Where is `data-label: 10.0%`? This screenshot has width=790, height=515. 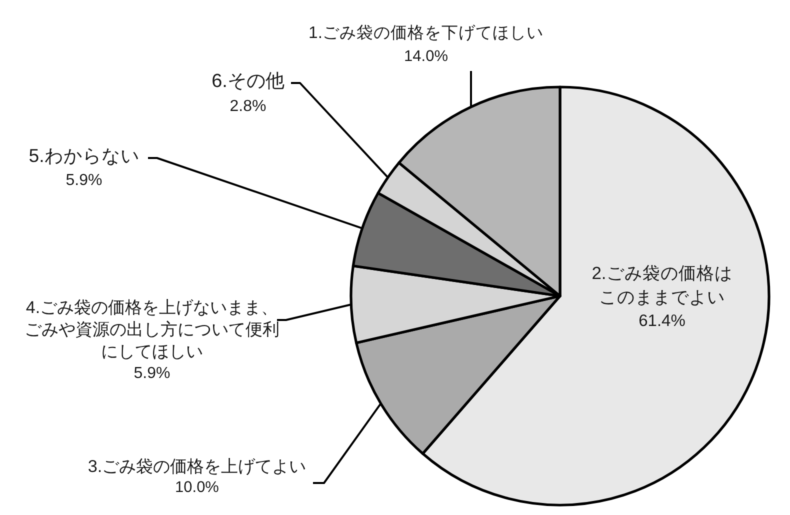
data-label: 10.0% is located at coordinates (197, 488).